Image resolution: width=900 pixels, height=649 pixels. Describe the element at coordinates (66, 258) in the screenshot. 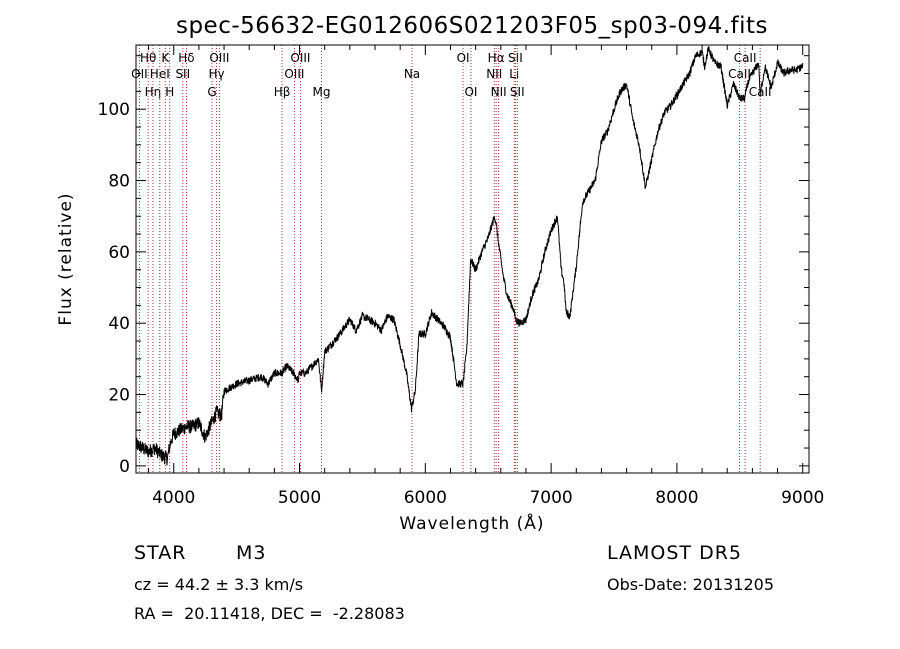

I see `y-axis-label: Flux (relative)` at that location.